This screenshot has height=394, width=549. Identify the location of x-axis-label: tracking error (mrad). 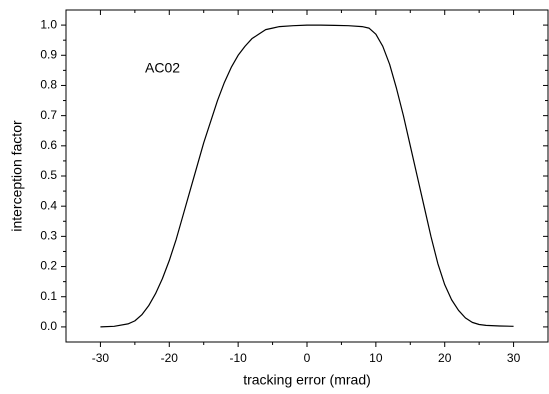
(307, 380).